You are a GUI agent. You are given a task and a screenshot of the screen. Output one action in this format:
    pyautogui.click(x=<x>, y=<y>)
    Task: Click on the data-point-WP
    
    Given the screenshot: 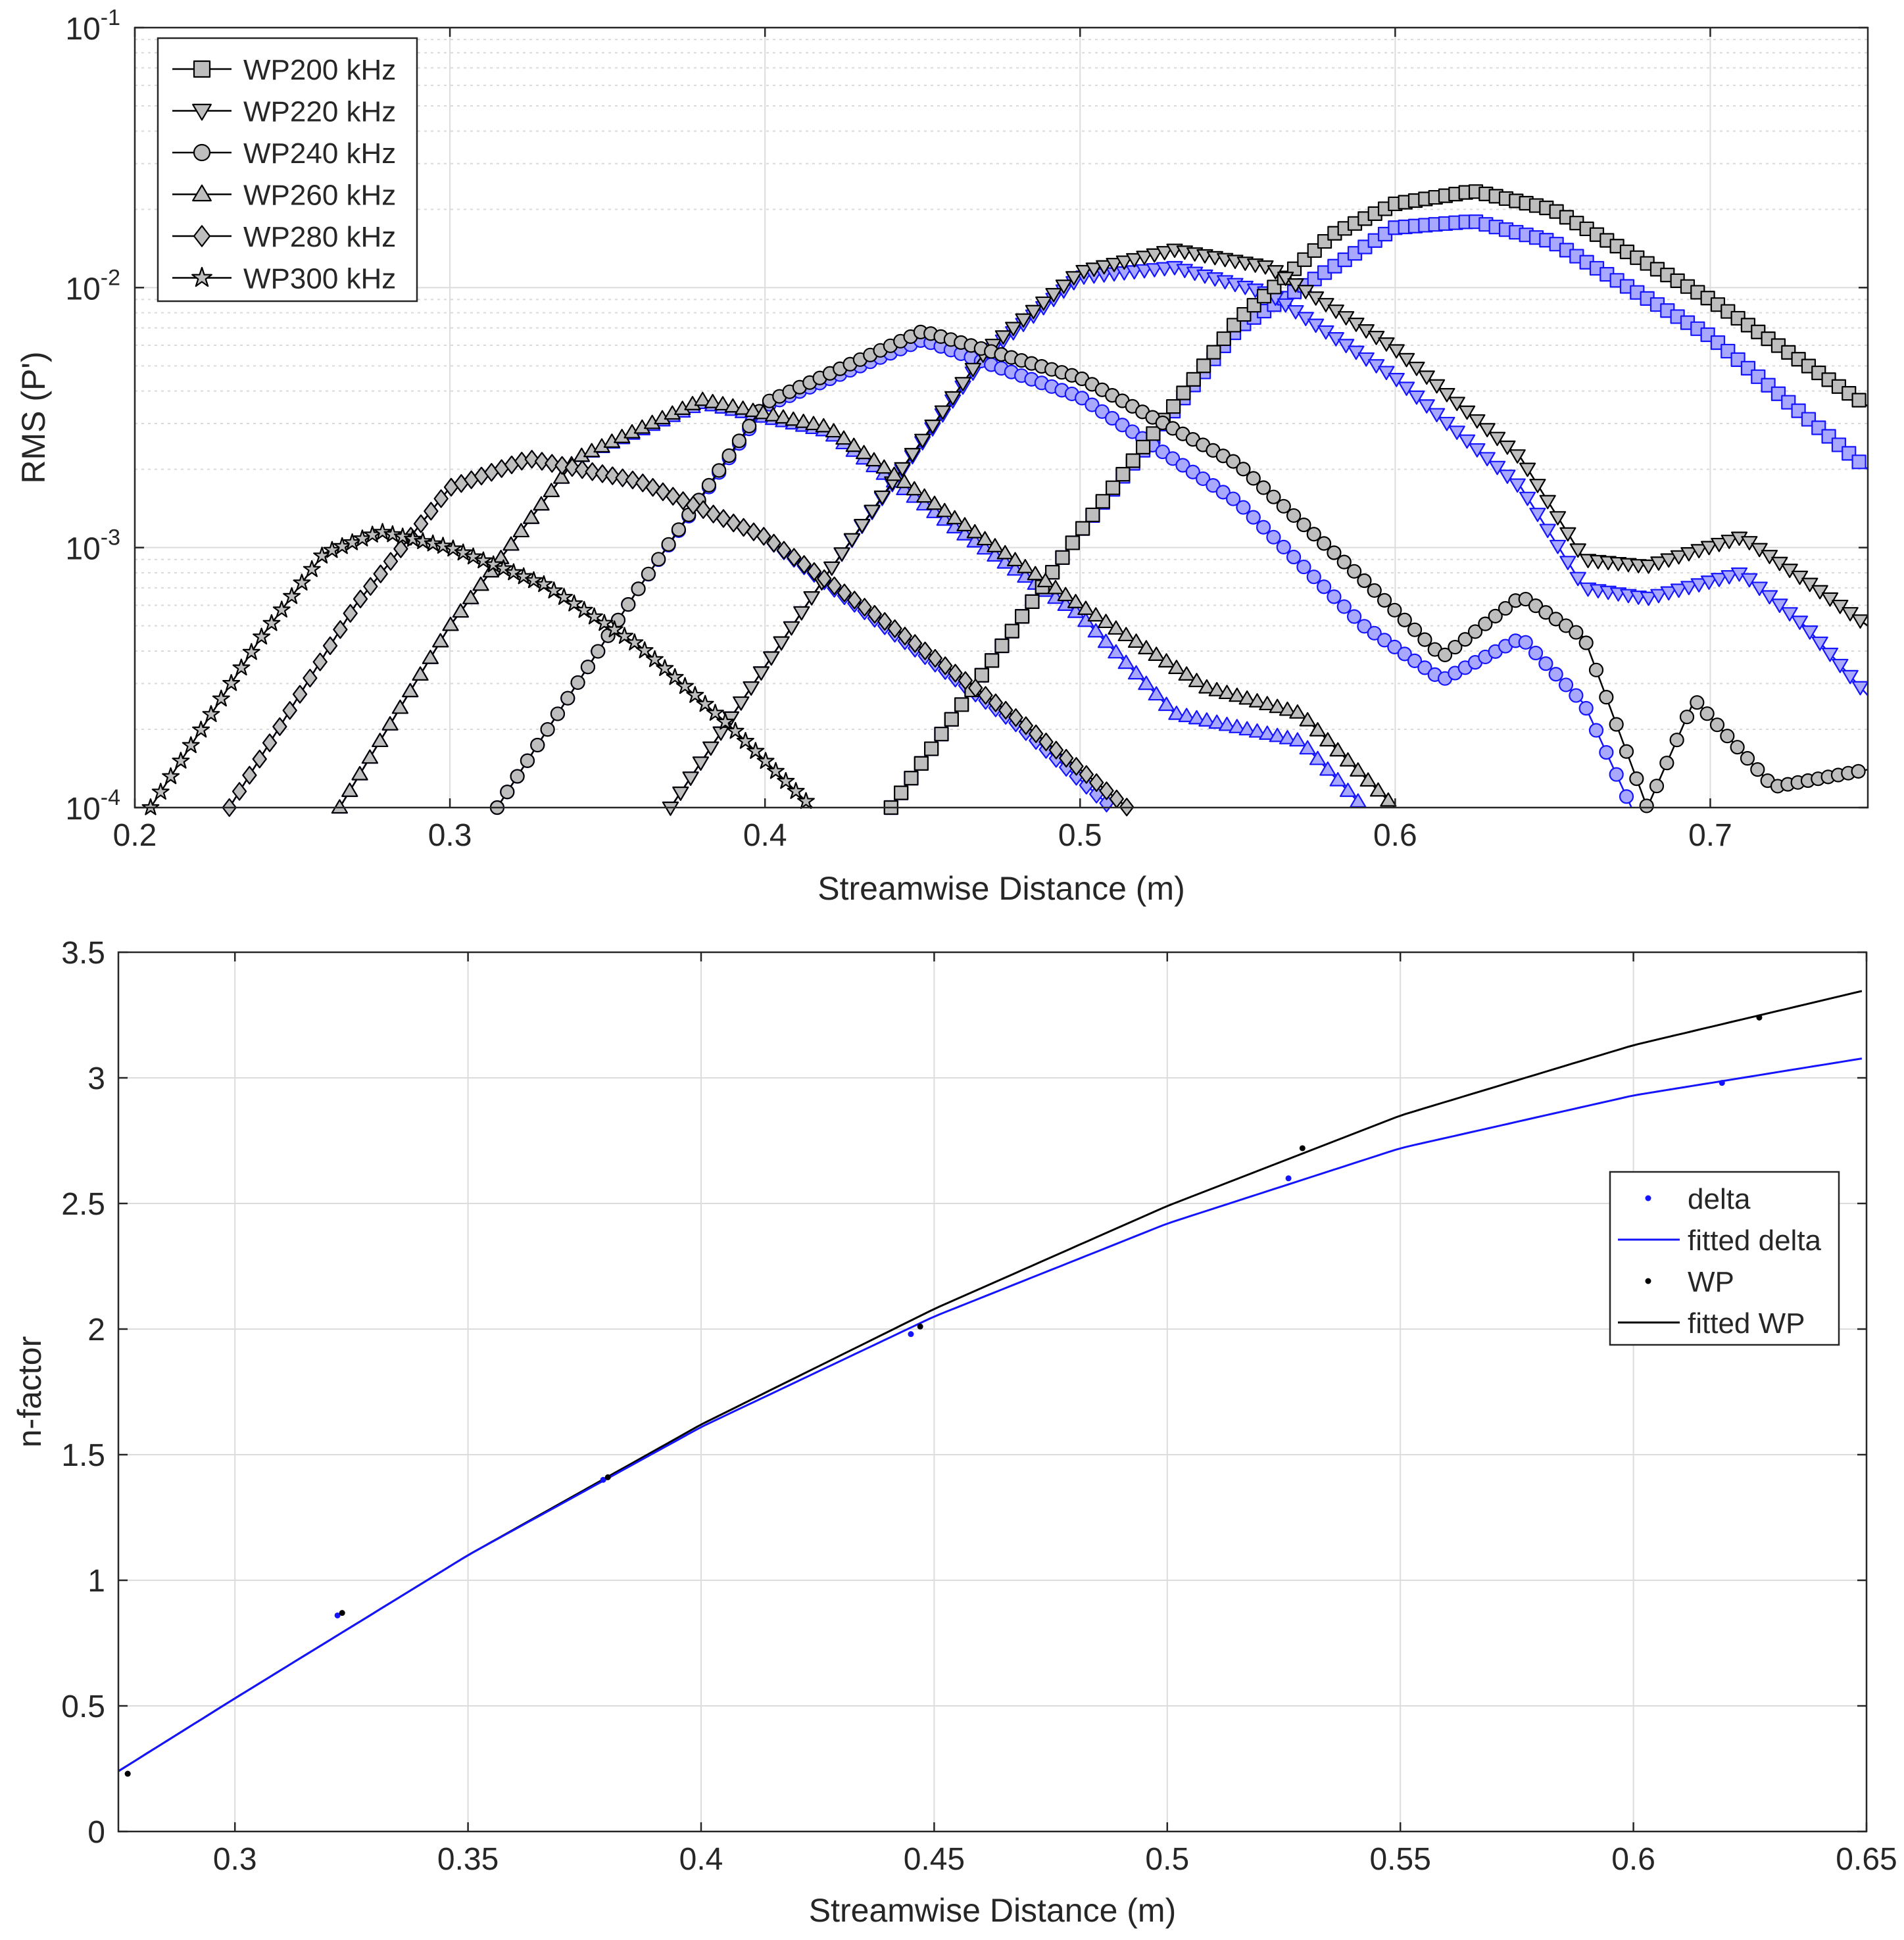 What is the action you would take?
    pyautogui.click(x=1759, y=1017)
    